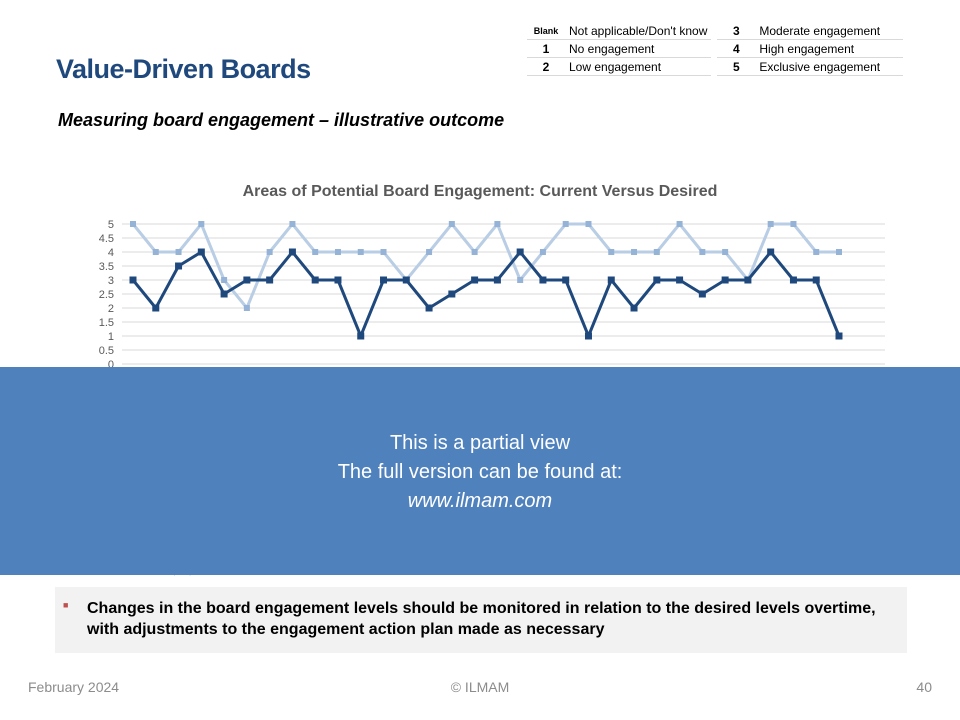  What do you see at coordinates (638, 48) in the screenshot?
I see `scale-label: No engagement` at bounding box center [638, 48].